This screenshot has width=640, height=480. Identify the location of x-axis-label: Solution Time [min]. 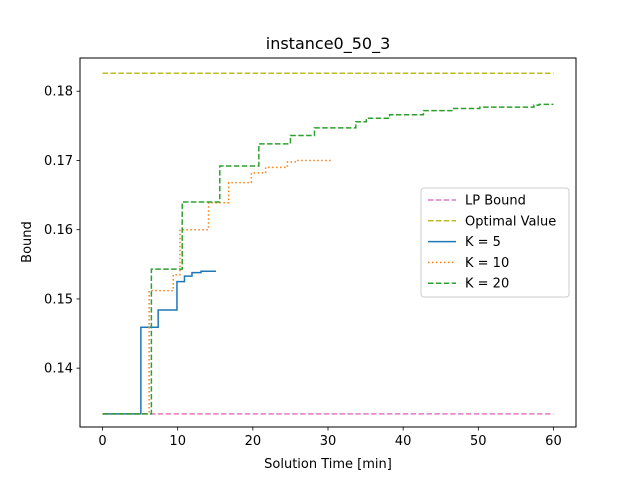
(328, 464).